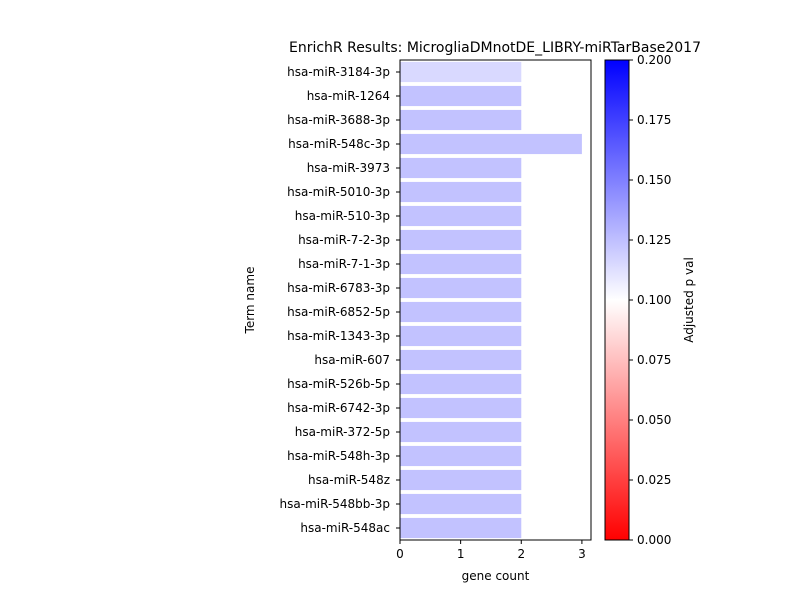 This screenshot has width=800, height=600. What do you see at coordinates (348, 96) in the screenshot?
I see `y-tick-label: hsa-miR-1264` at bounding box center [348, 96].